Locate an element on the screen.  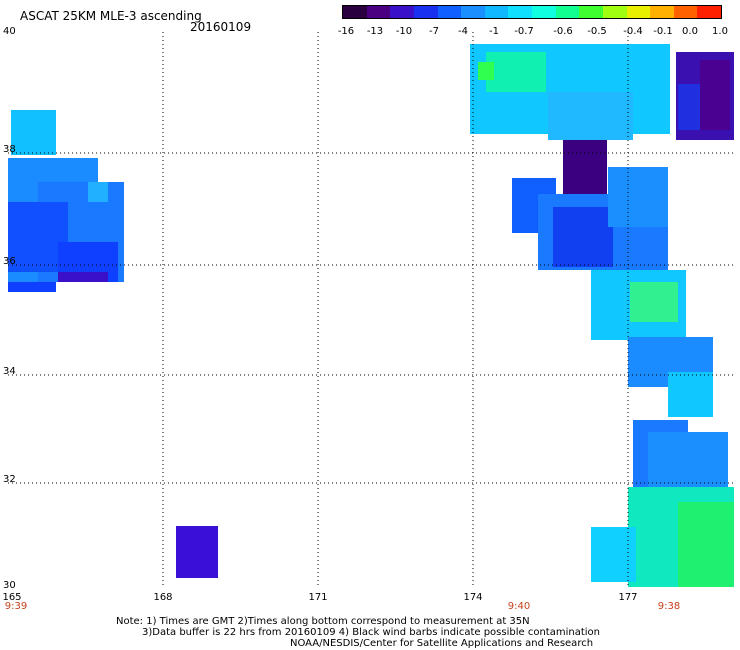
colorbar-label: 0.0 is located at coordinates (690, 31).